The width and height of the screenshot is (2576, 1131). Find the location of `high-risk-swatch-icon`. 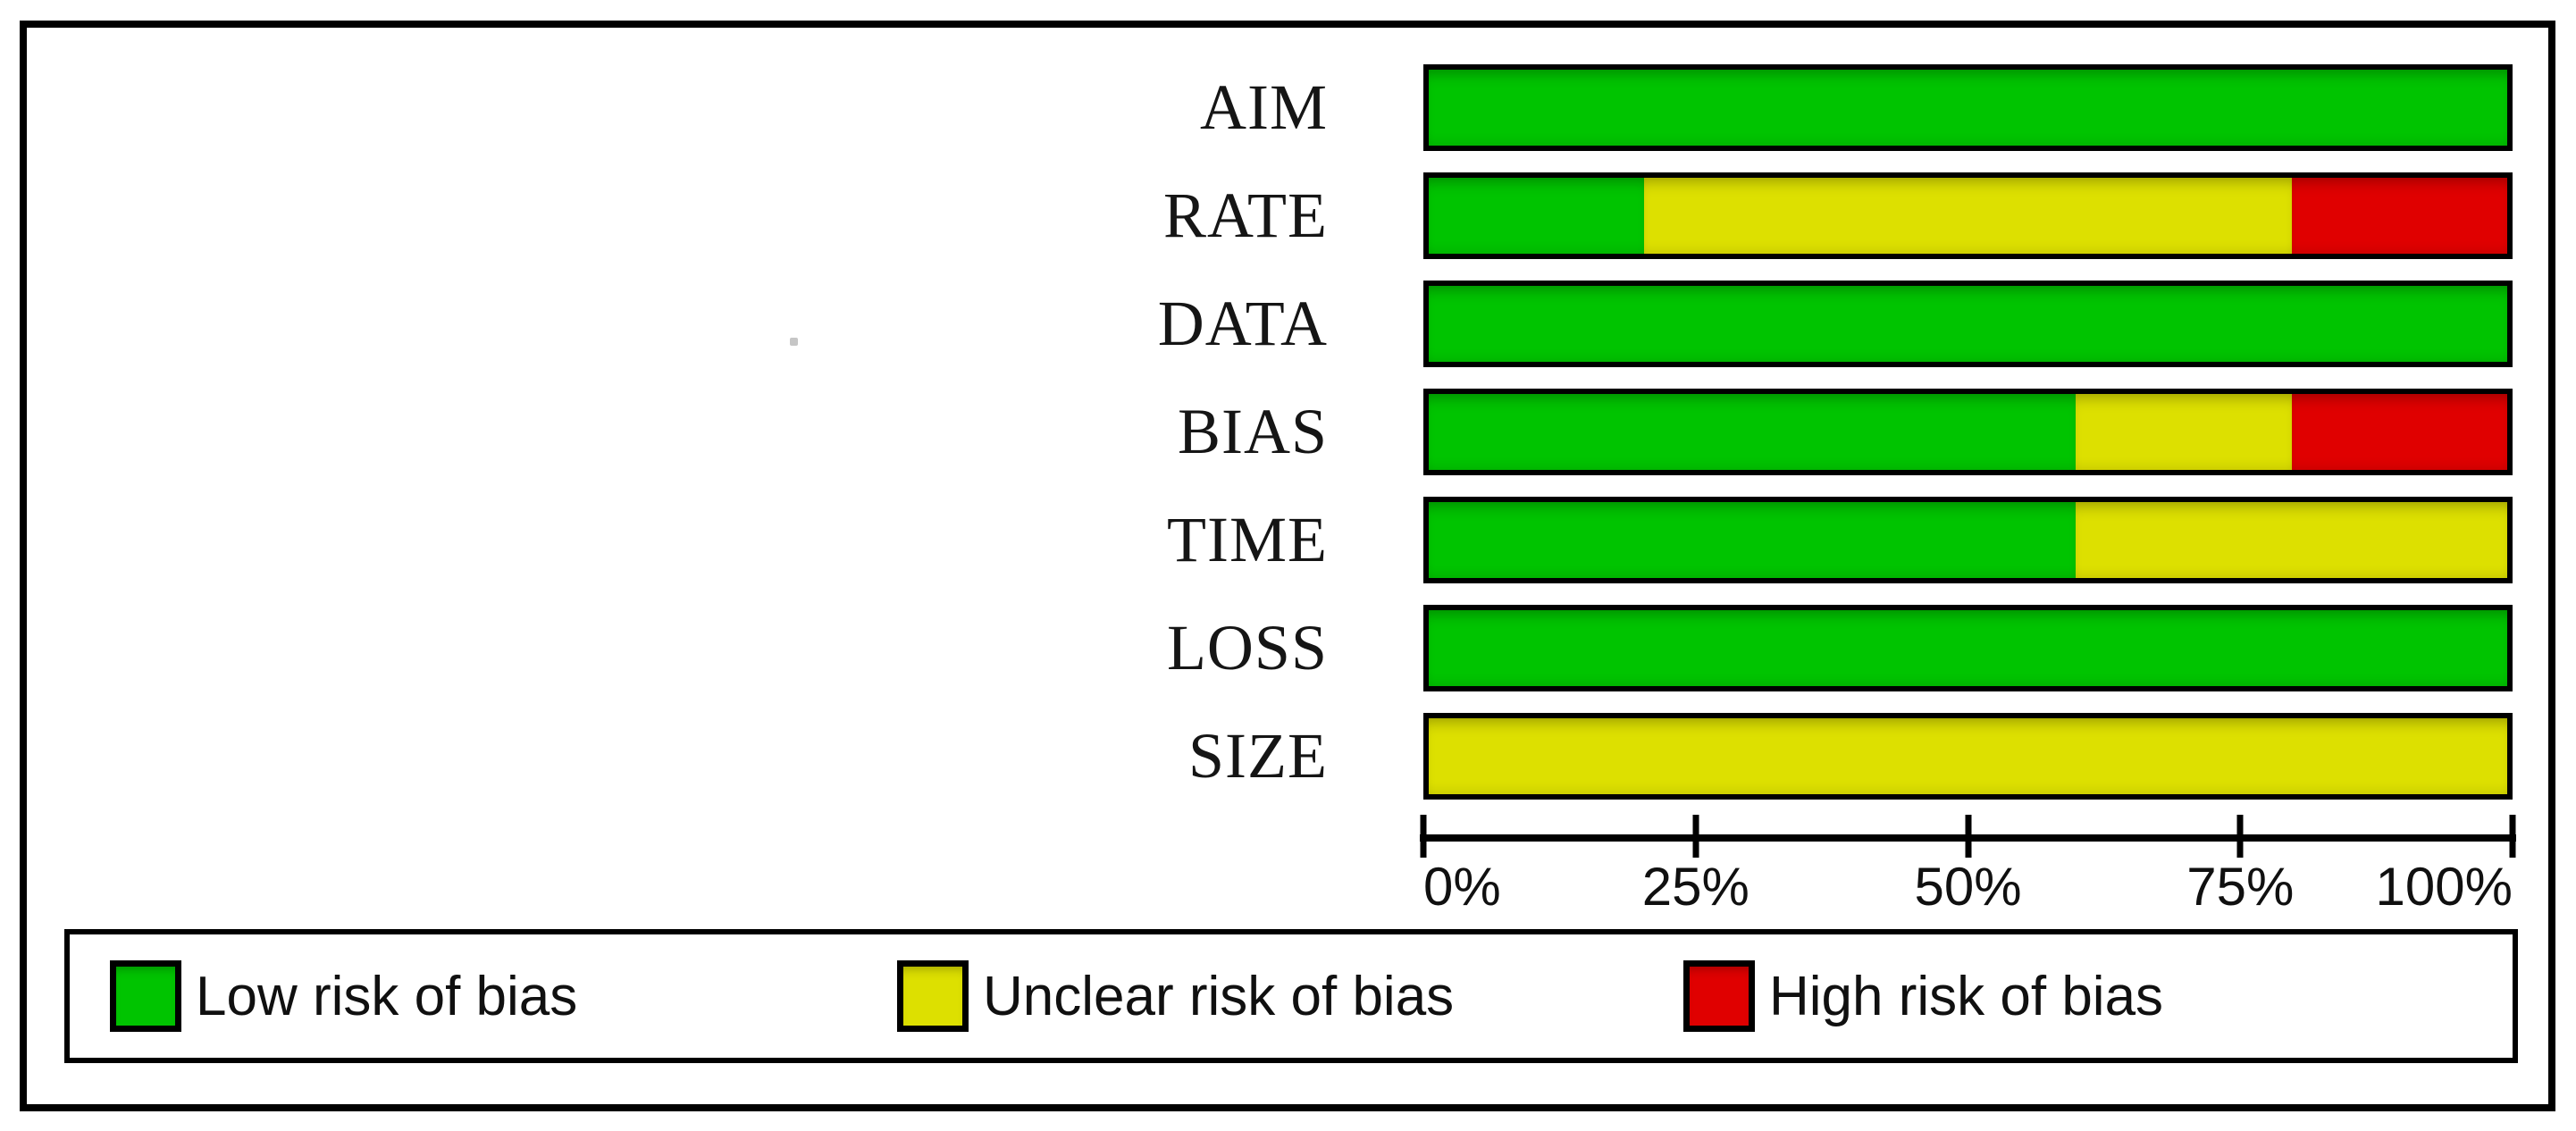

high-risk-swatch-icon is located at coordinates (1719, 996).